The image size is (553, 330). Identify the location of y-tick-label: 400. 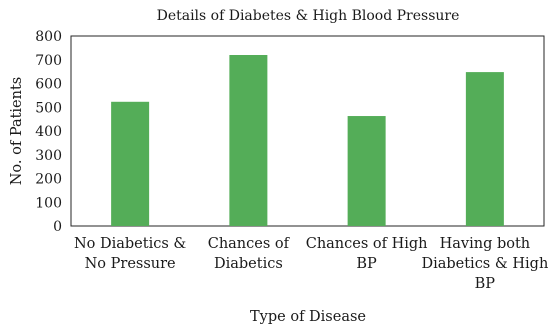
(48, 132).